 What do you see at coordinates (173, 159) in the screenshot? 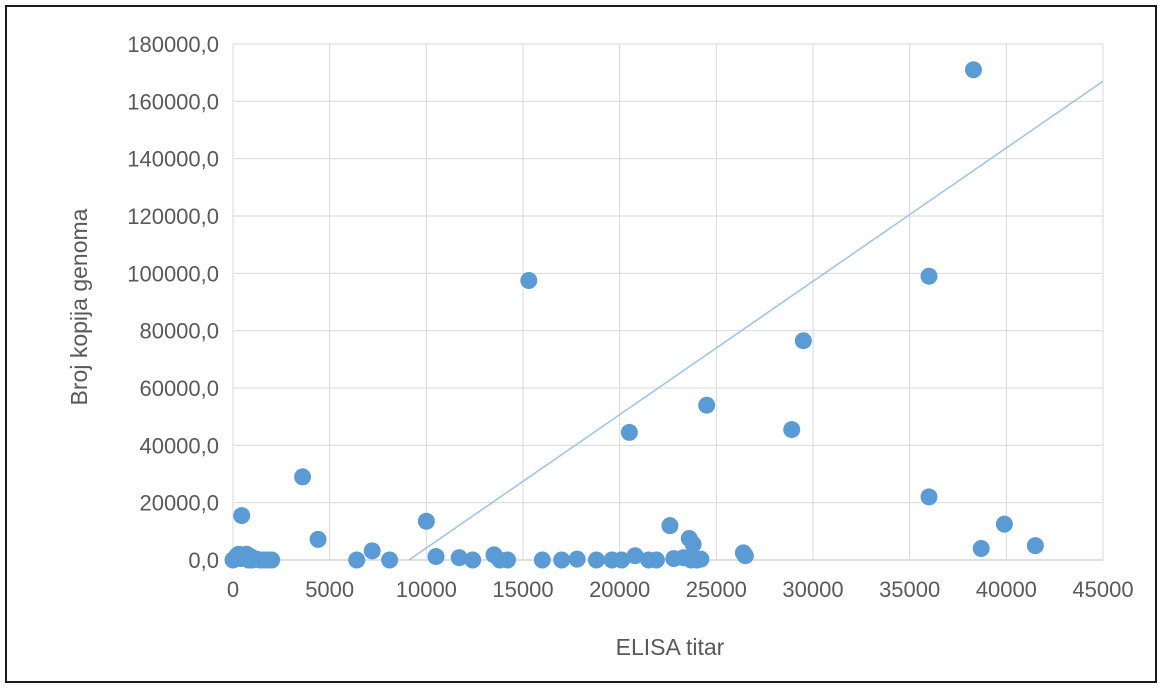
I see `y-tick-label: 140000,0` at bounding box center [173, 159].